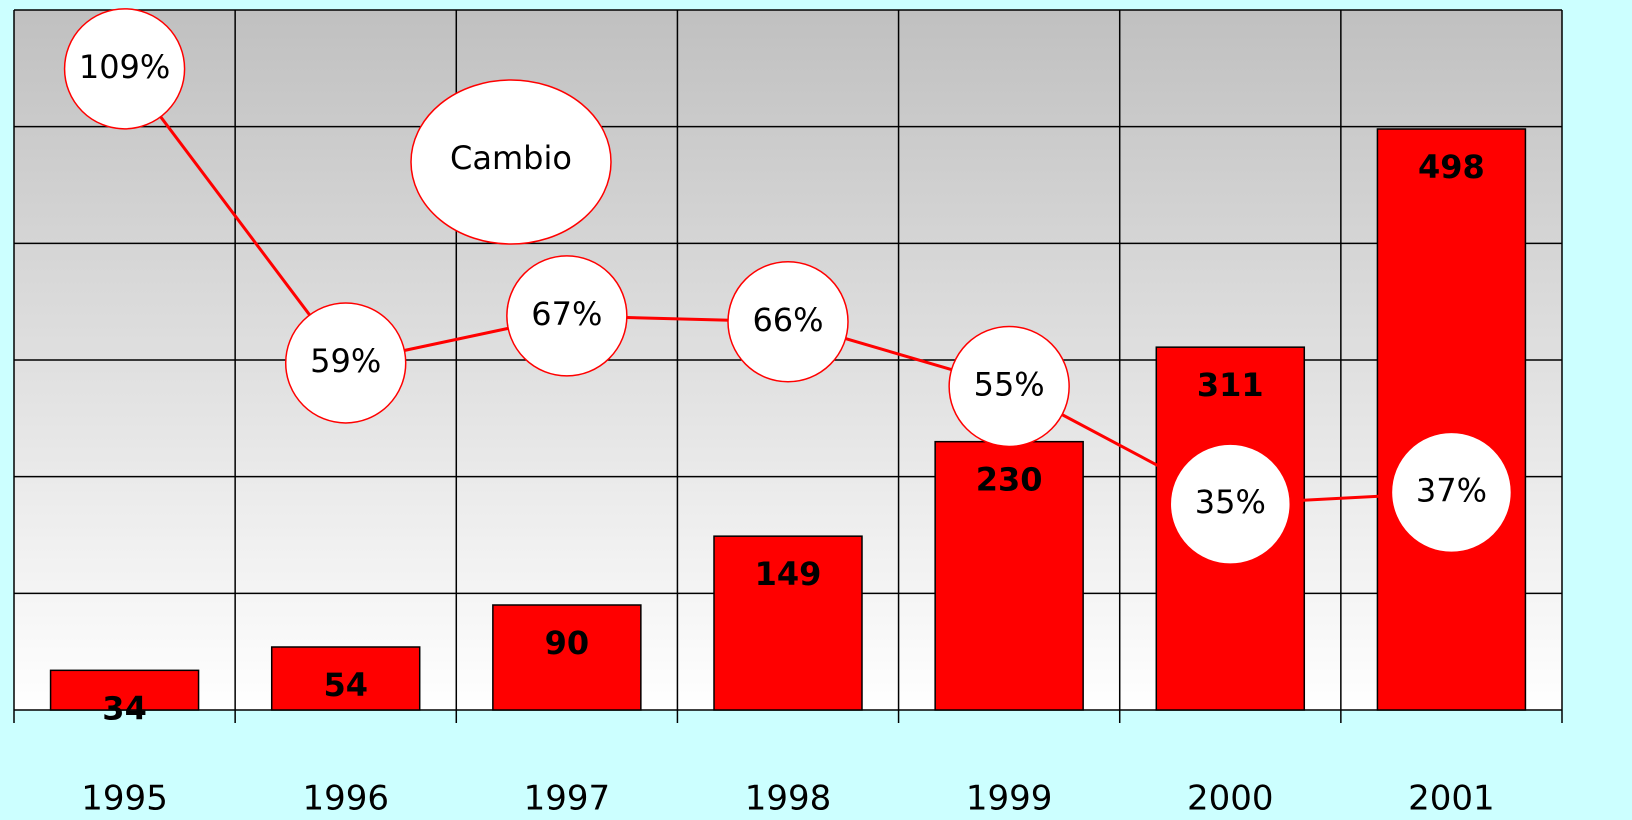  I want to click on point-label: 59%, so click(345, 361).